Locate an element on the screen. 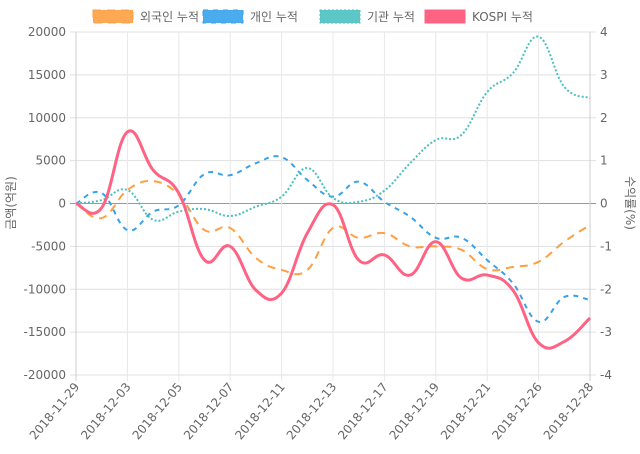  legend-label-1: 개인 누적 is located at coordinates (274, 17).